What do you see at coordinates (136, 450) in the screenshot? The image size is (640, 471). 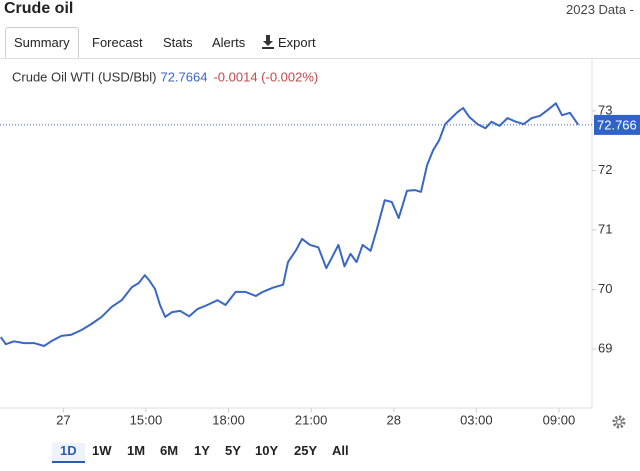 I see `range-button: 1M` at bounding box center [136, 450].